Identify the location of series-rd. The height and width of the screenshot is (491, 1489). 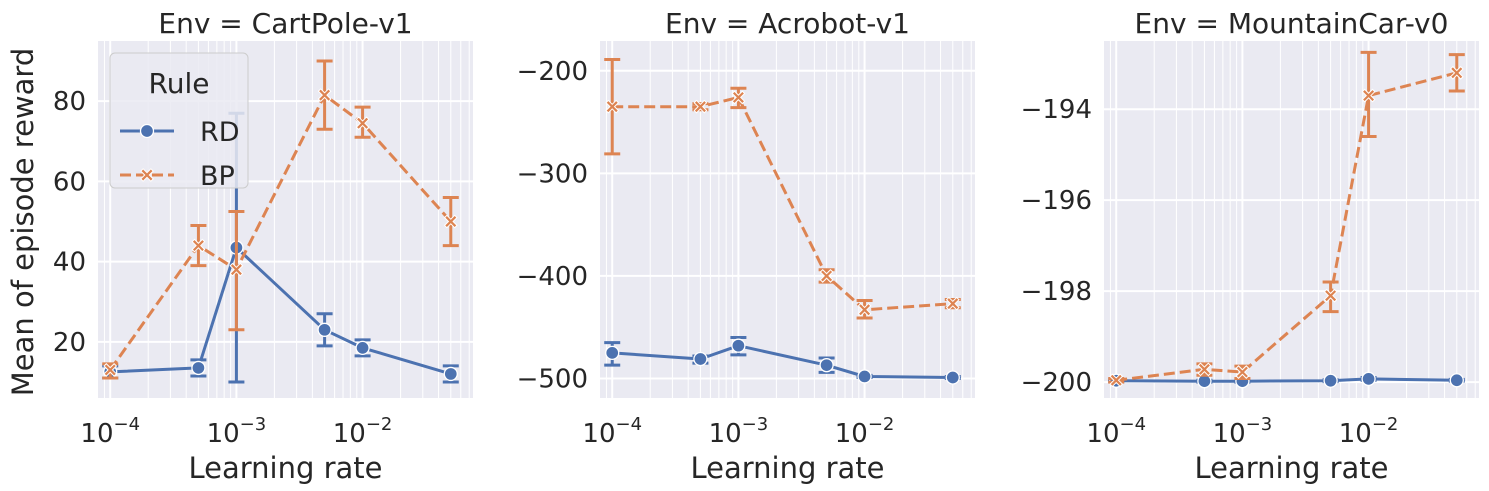
(782, 360).